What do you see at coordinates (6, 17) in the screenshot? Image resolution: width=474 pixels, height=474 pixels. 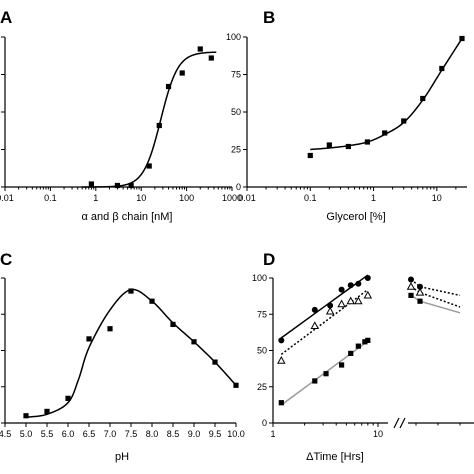 I see `panel-letter-a: A` at bounding box center [6, 17].